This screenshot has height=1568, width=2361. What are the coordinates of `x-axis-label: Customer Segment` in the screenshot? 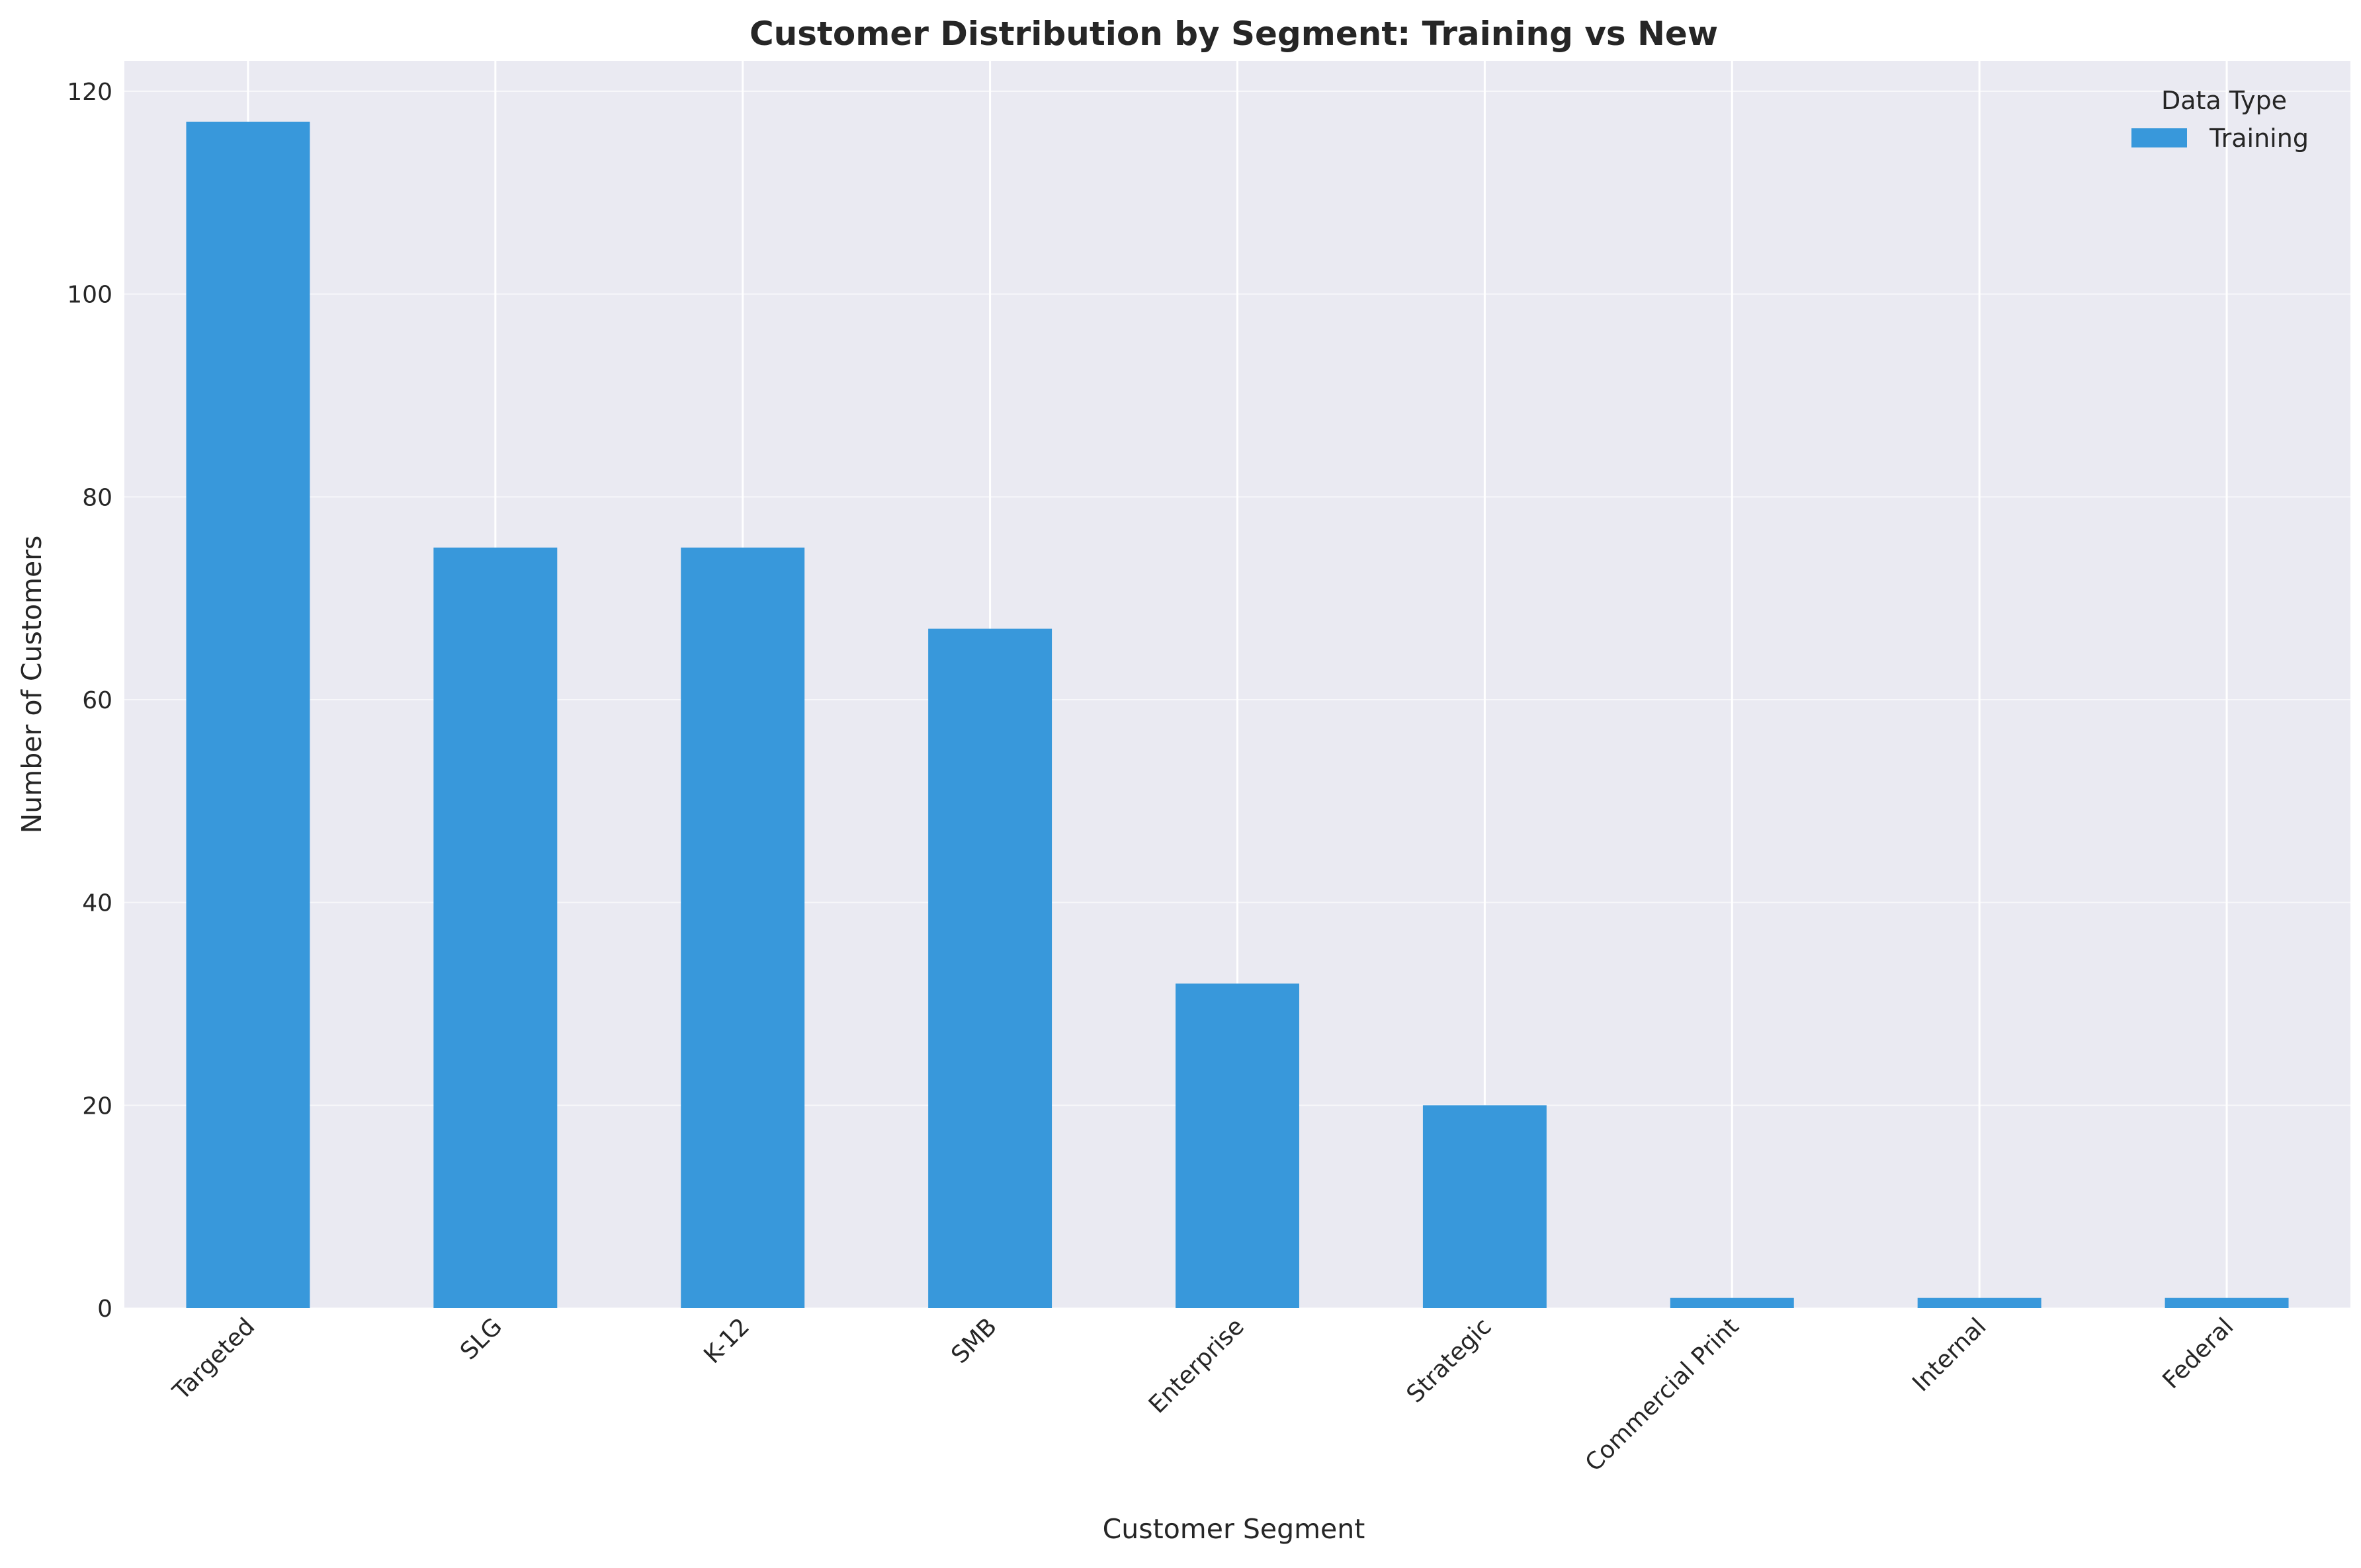 It's located at (1234, 1529).